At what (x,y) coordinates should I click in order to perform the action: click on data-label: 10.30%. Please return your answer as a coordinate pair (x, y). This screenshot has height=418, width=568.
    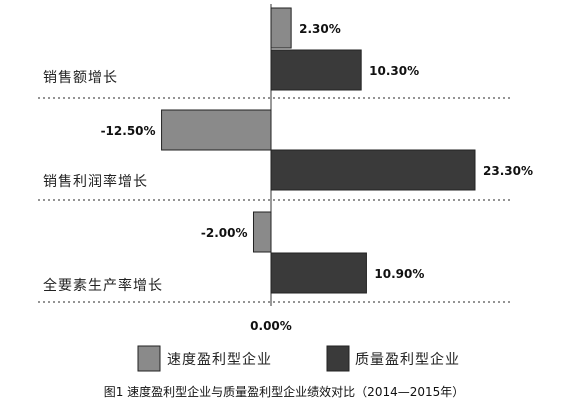
    Looking at the image, I should click on (394, 71).